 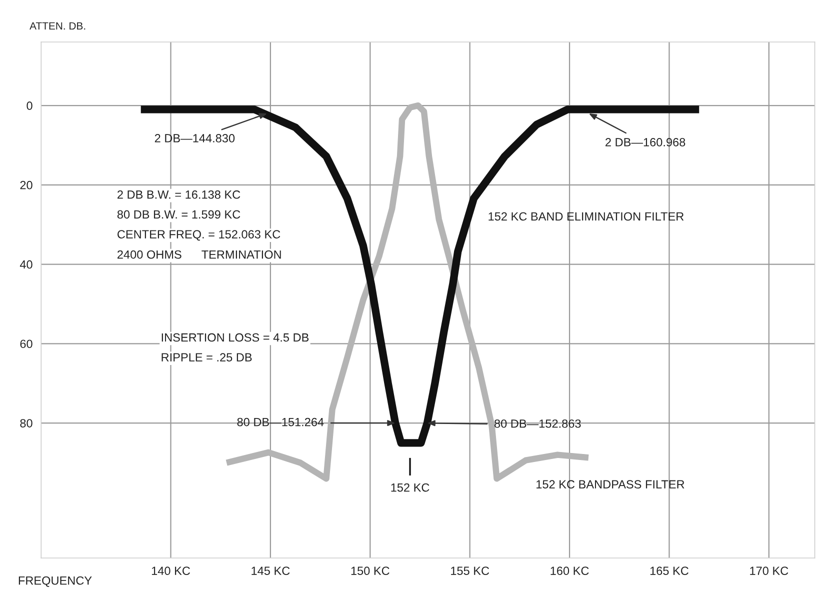 I want to click on y-tick-label: 40, so click(x=26, y=264).